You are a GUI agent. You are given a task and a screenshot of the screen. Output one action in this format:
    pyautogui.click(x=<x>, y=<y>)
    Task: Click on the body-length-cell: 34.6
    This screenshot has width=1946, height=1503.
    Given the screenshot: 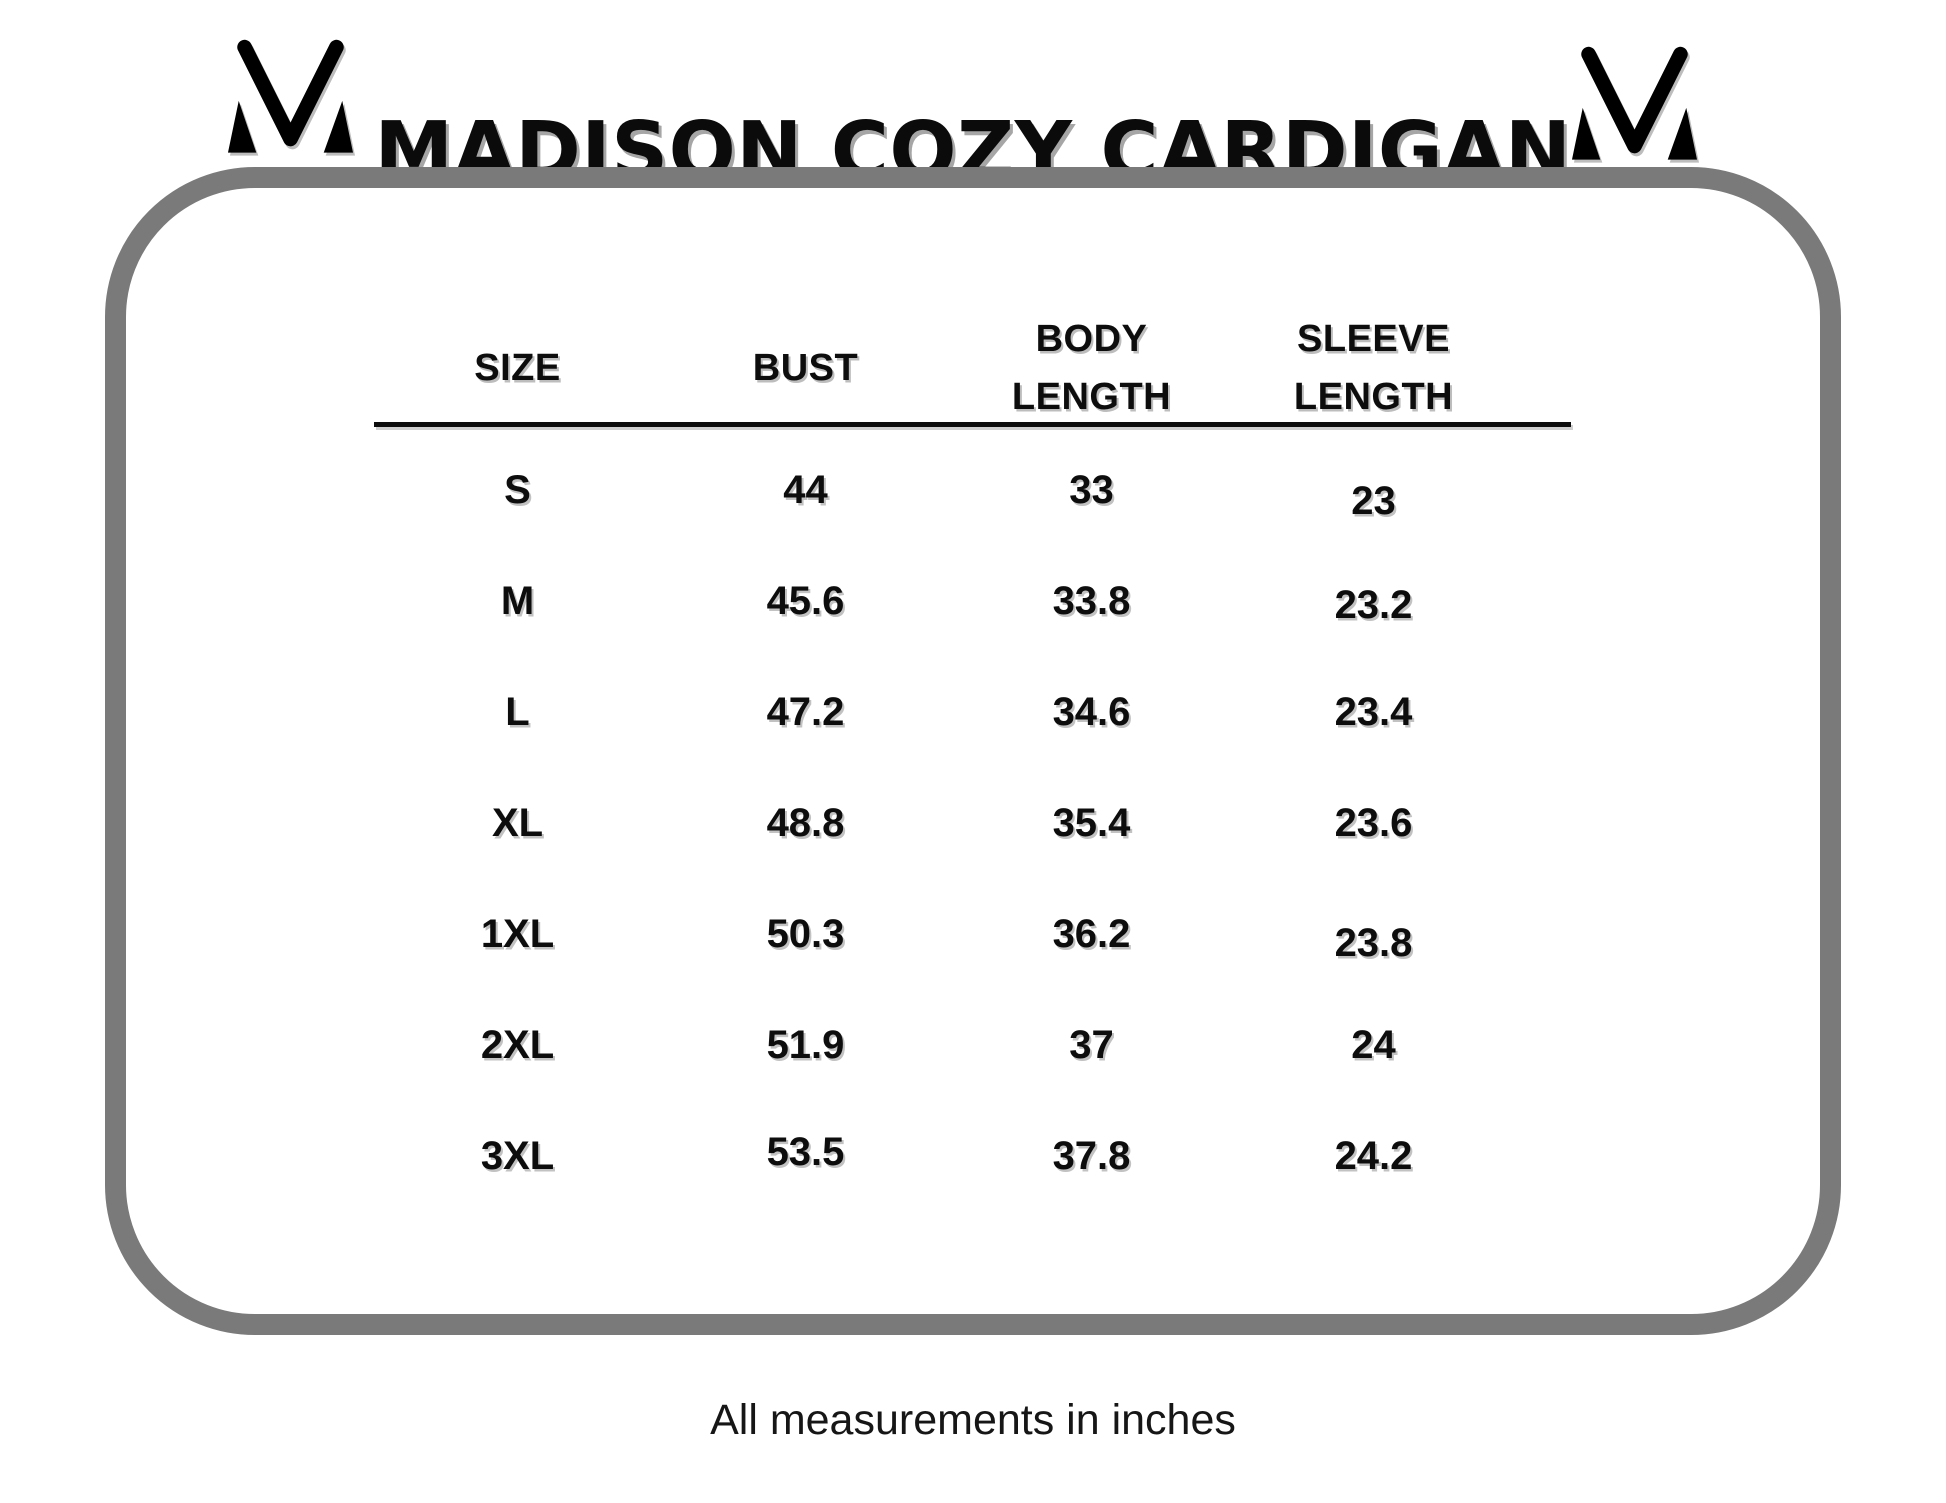 What is the action you would take?
    pyautogui.click(x=1091, y=712)
    